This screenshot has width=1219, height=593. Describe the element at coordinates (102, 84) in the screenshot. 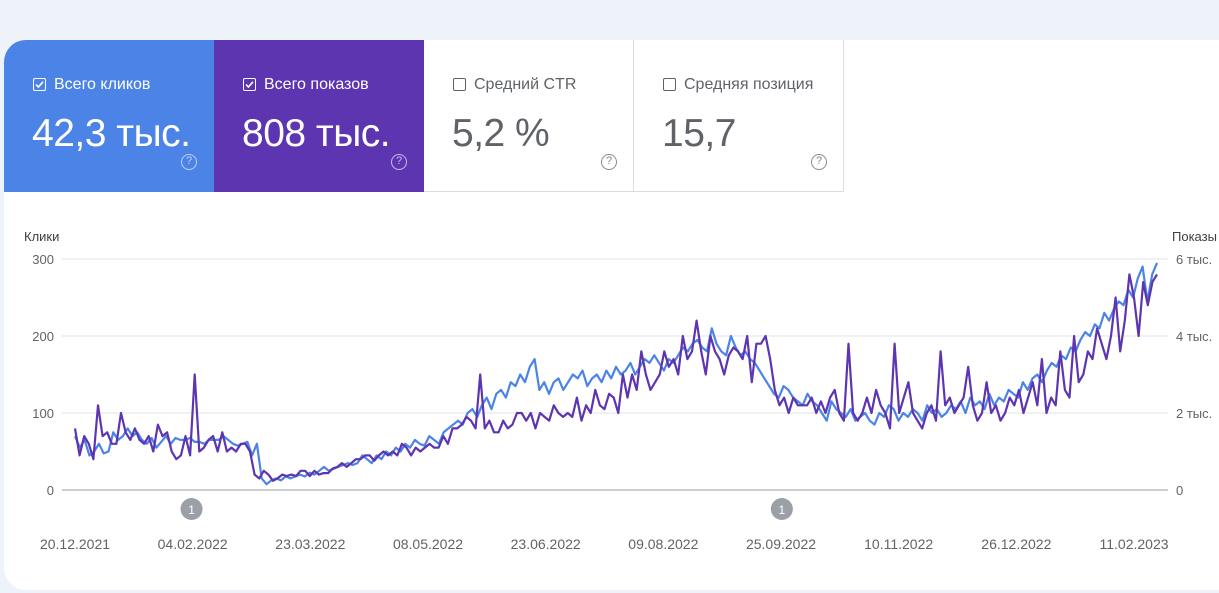

I see `metric-label: Всего кликов` at that location.